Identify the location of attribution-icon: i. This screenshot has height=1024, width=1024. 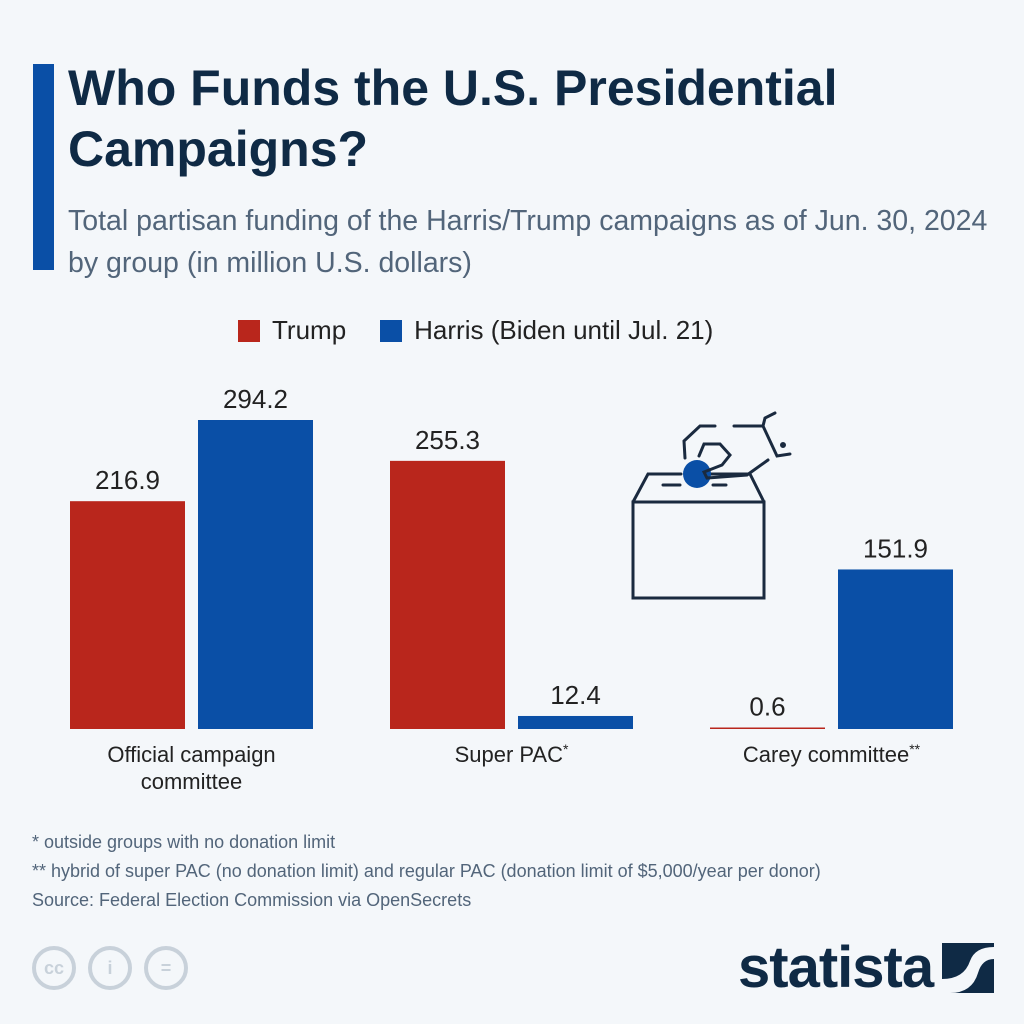
(110, 968).